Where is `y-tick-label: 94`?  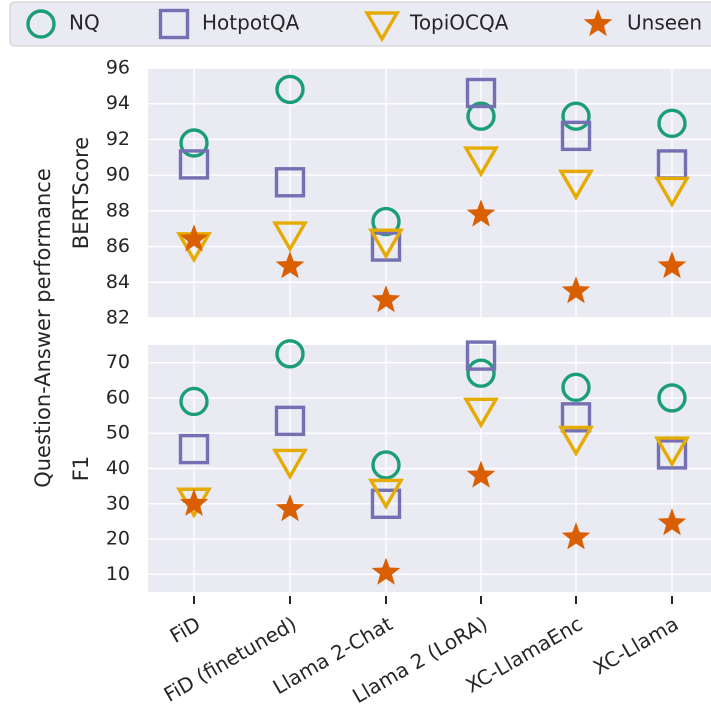 y-tick-label: 94 is located at coordinates (118, 103).